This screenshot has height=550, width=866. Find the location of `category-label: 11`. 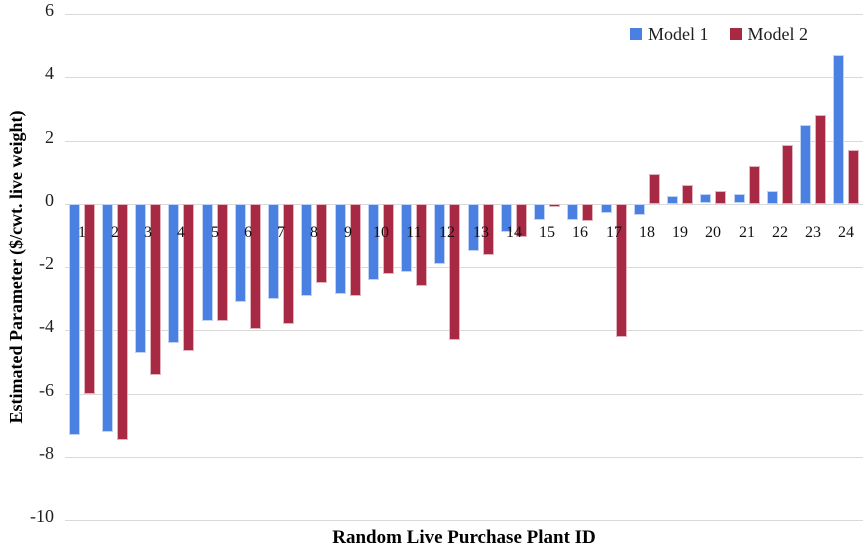

category-label: 11 is located at coordinates (414, 232).